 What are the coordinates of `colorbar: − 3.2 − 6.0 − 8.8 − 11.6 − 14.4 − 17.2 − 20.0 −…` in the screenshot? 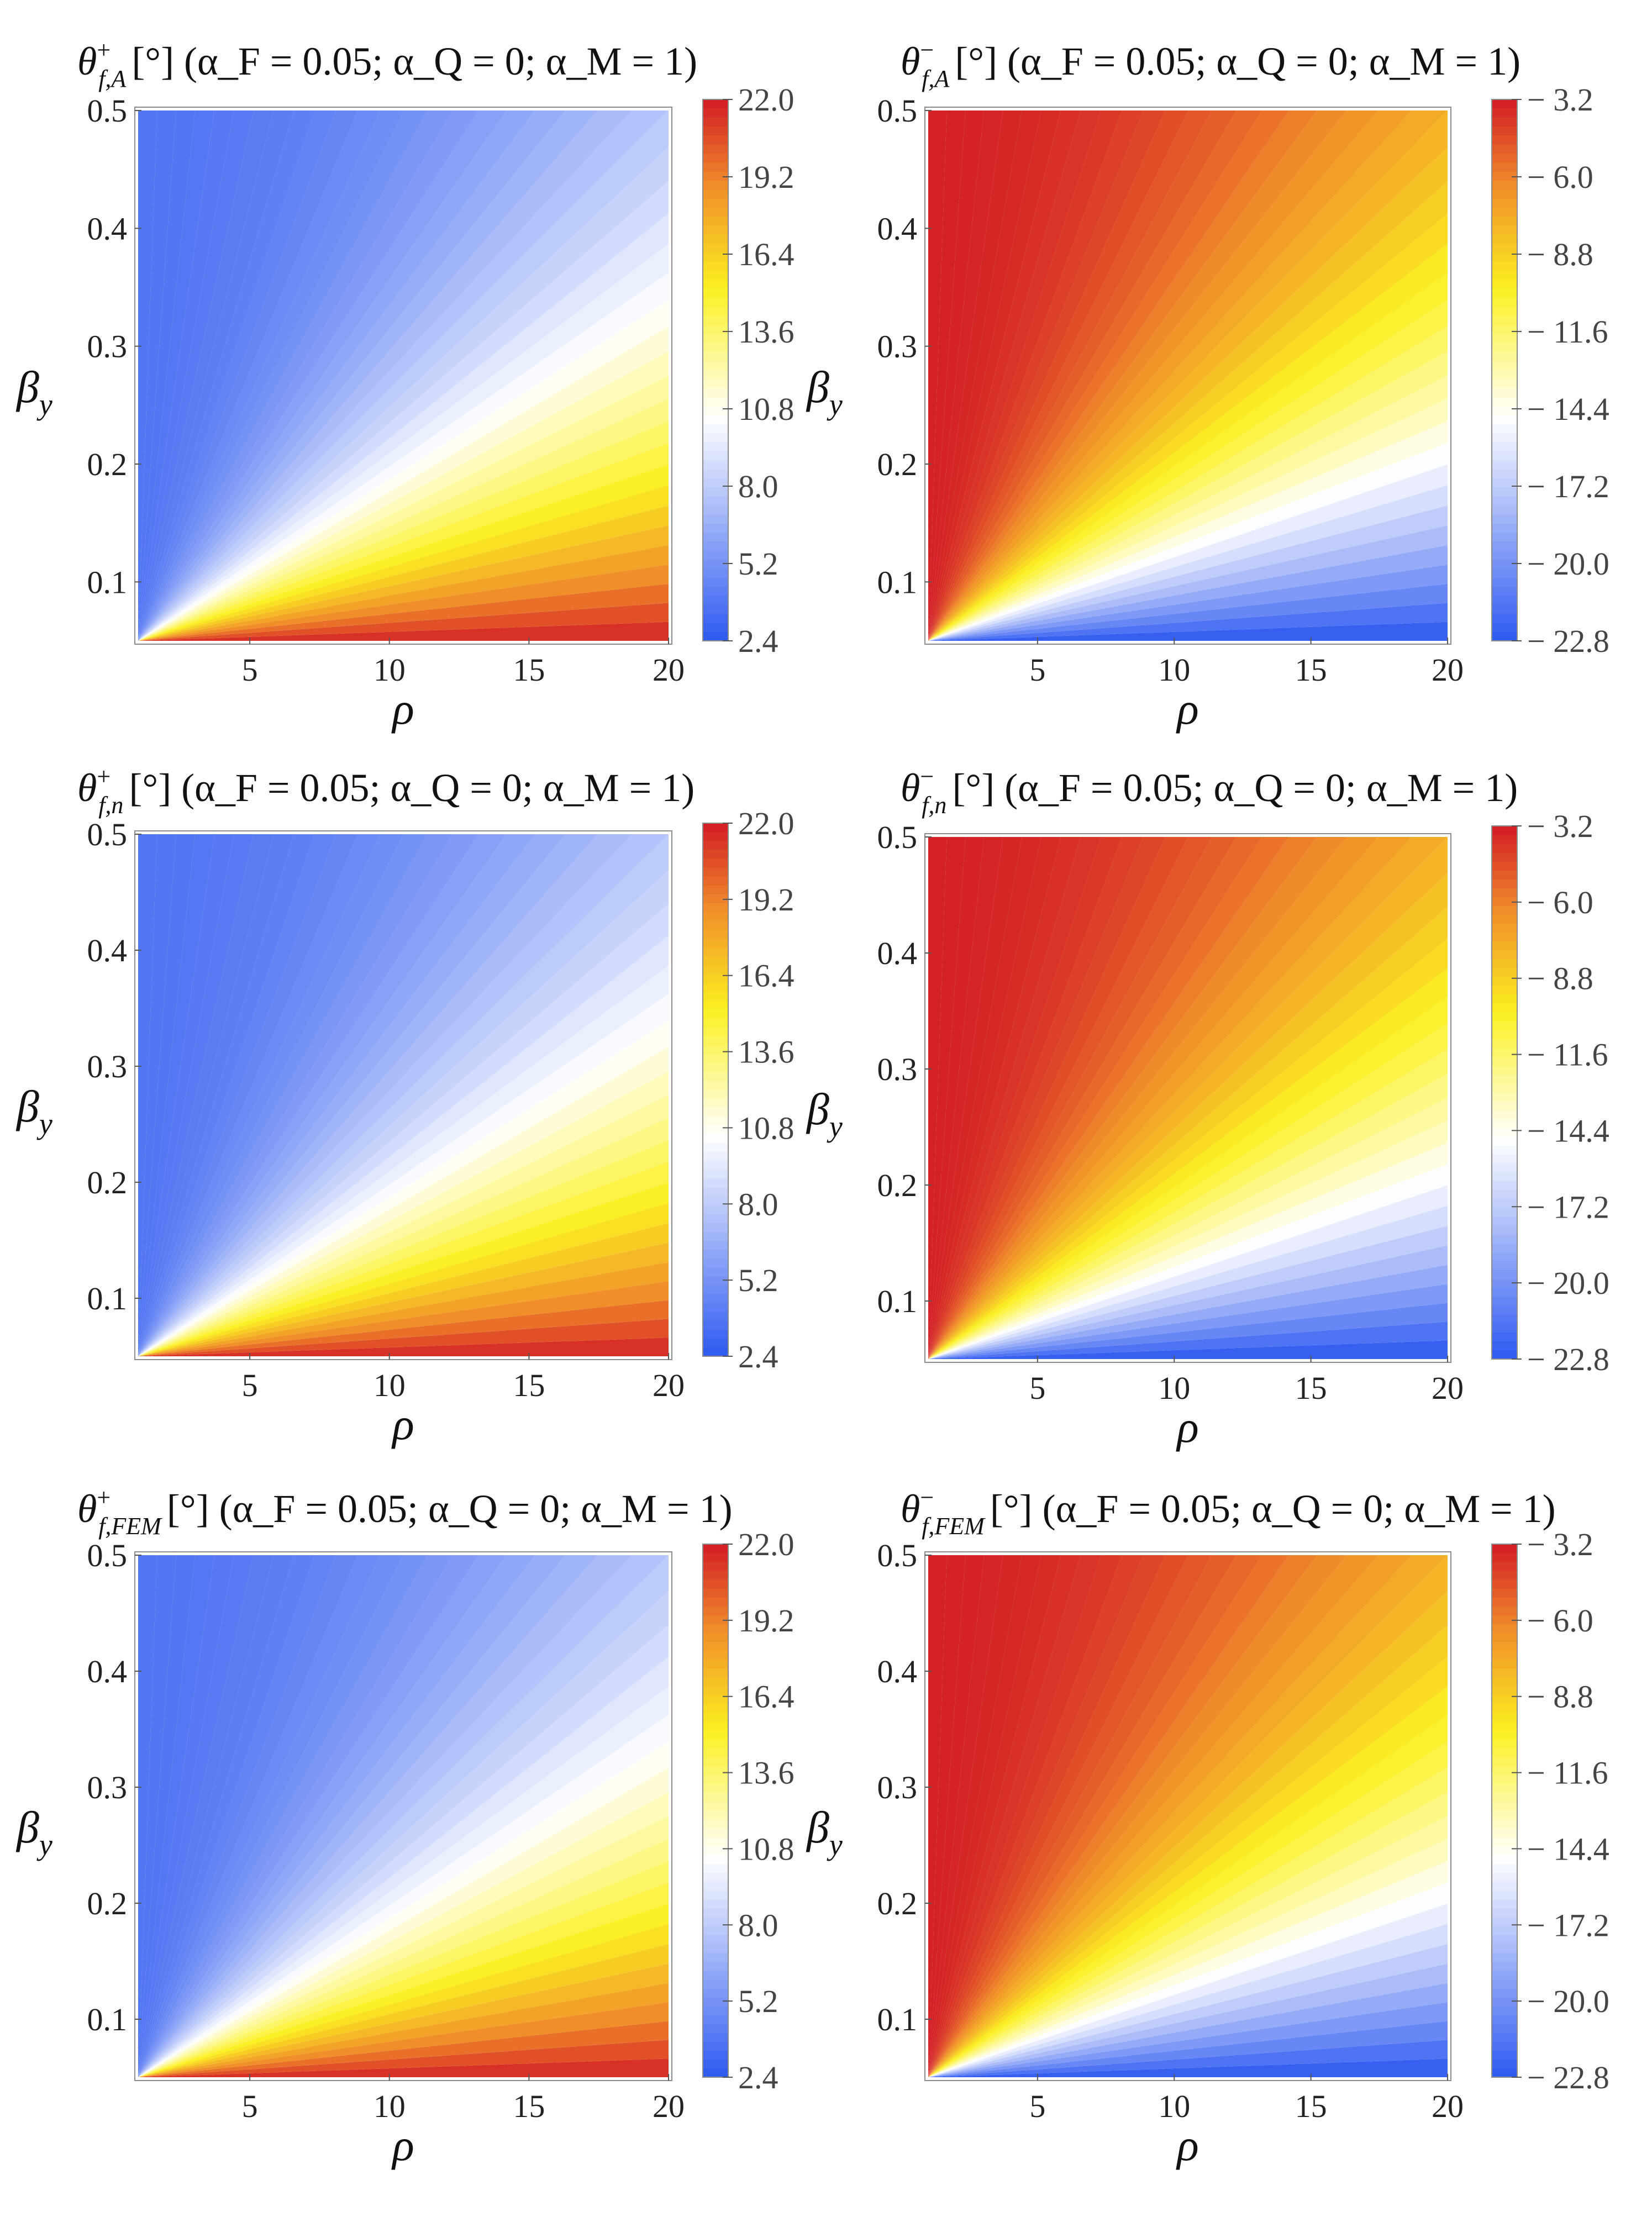 It's located at (1550, 370).